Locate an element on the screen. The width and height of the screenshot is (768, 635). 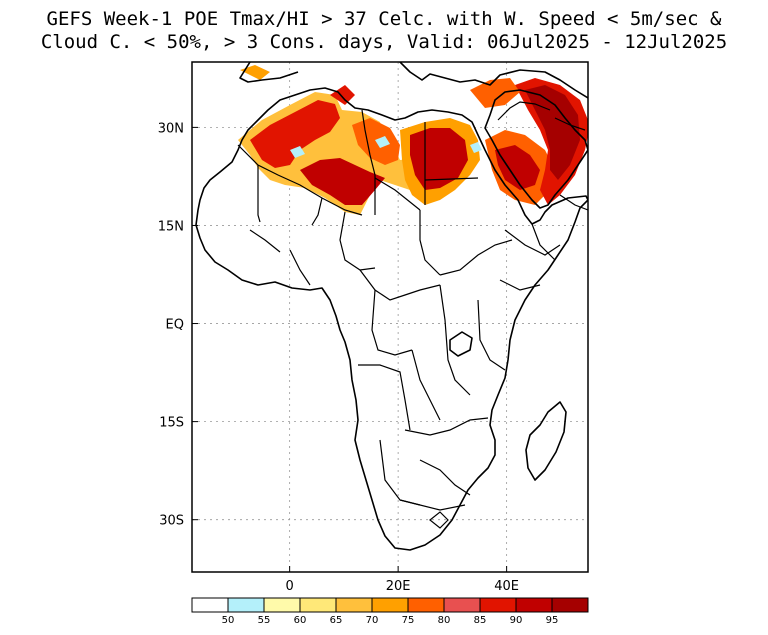
latitude-label: 15N is located at coordinates (171, 226).